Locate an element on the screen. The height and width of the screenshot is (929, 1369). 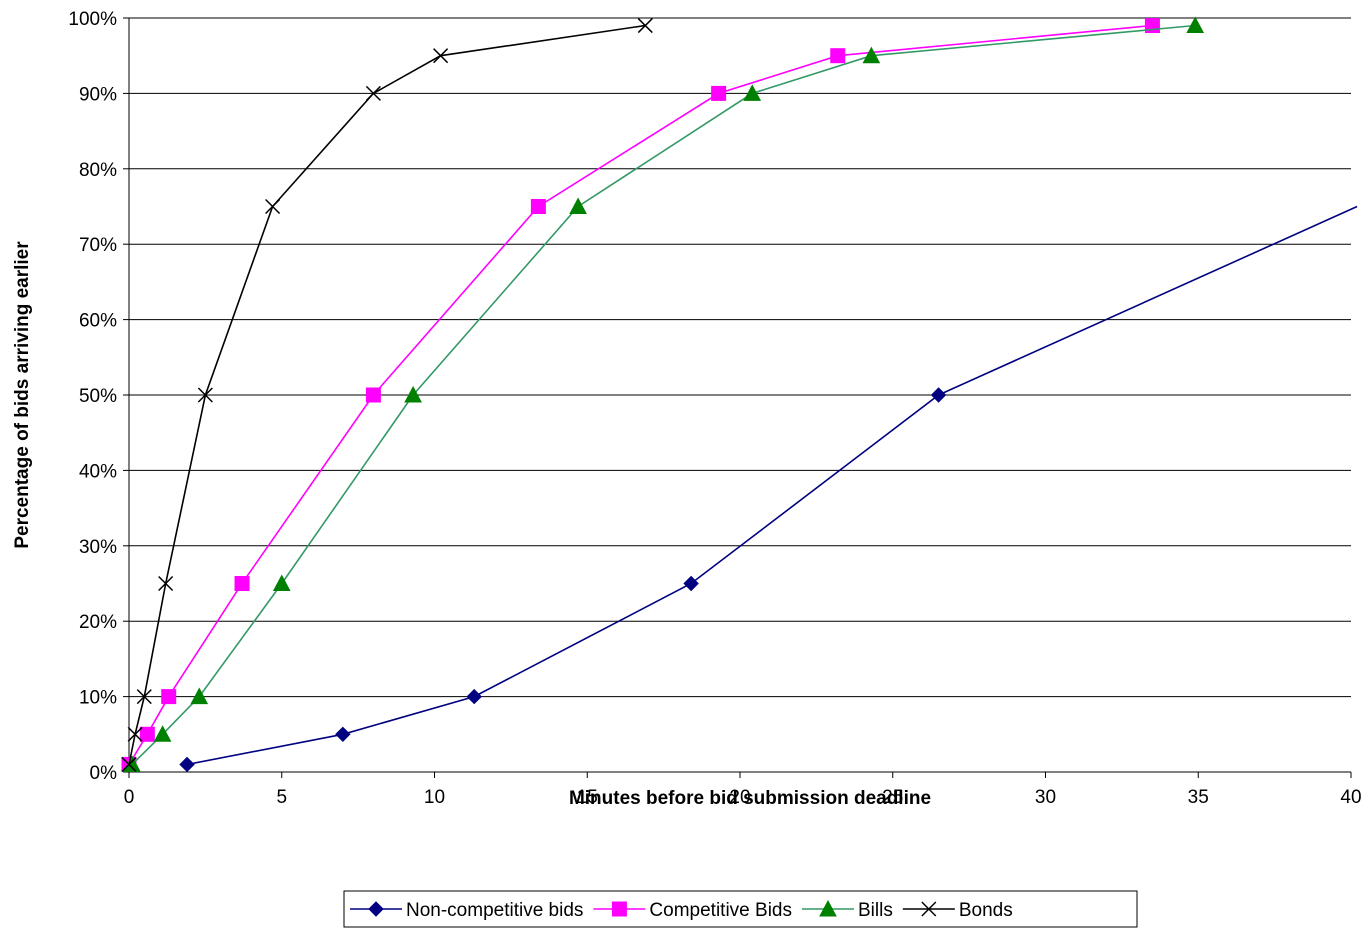
legend-label: Competitive Bids is located at coordinates (720, 910).